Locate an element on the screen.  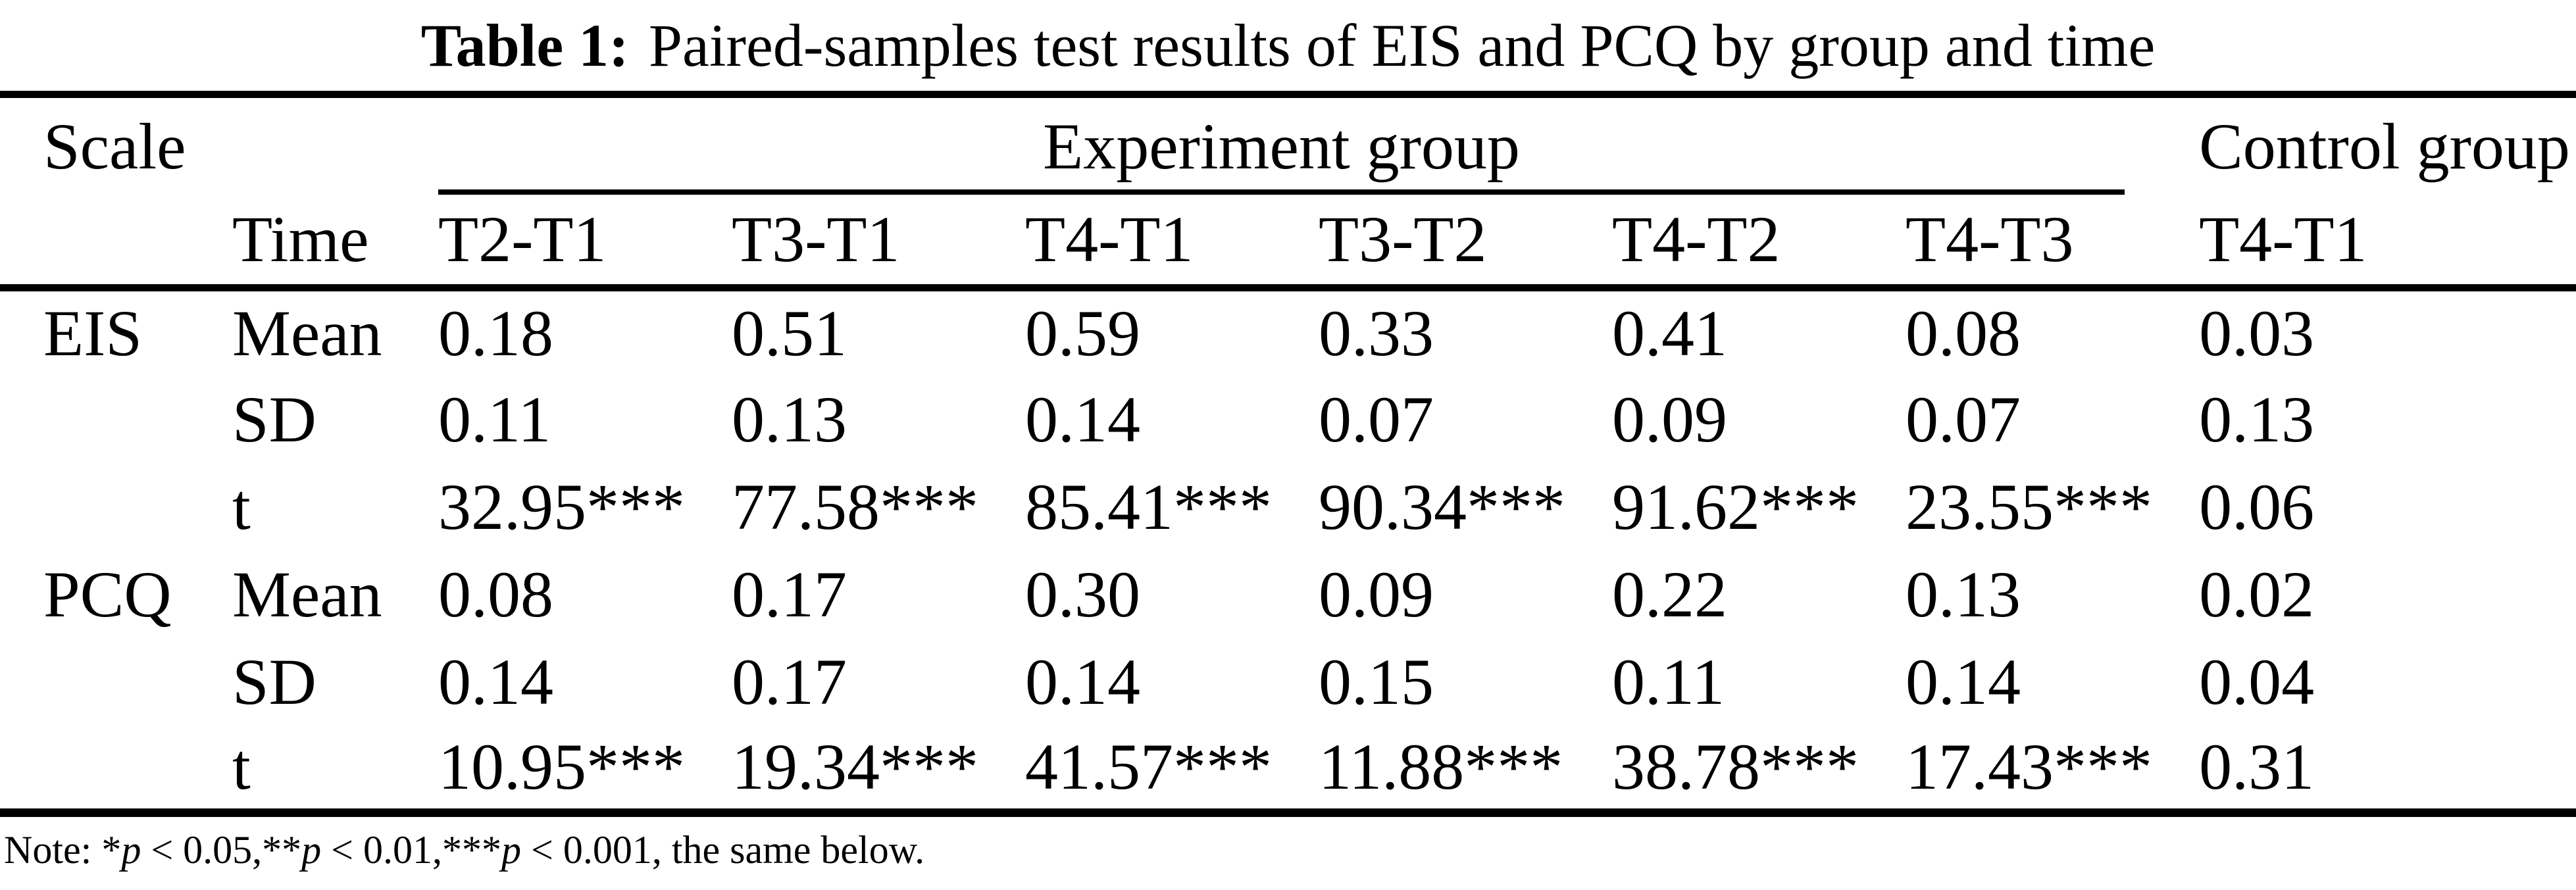
cell-value: 0.33 is located at coordinates (1377, 333).